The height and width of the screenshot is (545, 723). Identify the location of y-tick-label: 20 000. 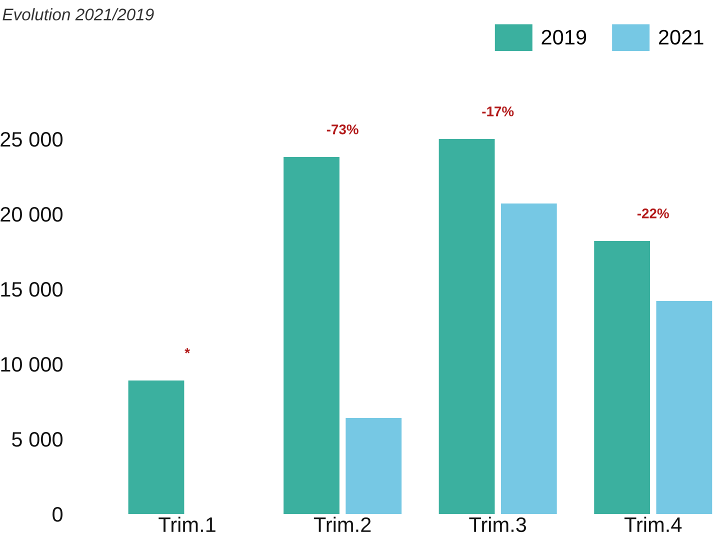
(31, 214).